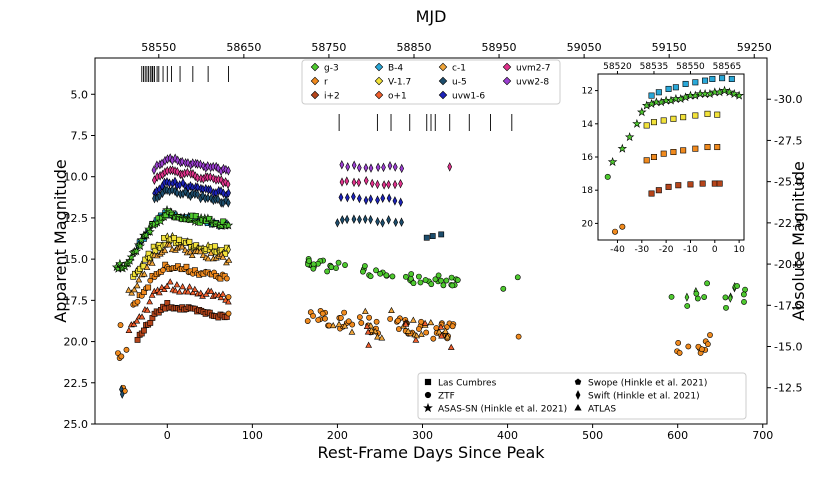 The height and width of the screenshot is (479, 830). Describe the element at coordinates (446, 397) in the screenshot. I see `instrument-legend-label: ZTF` at that location.